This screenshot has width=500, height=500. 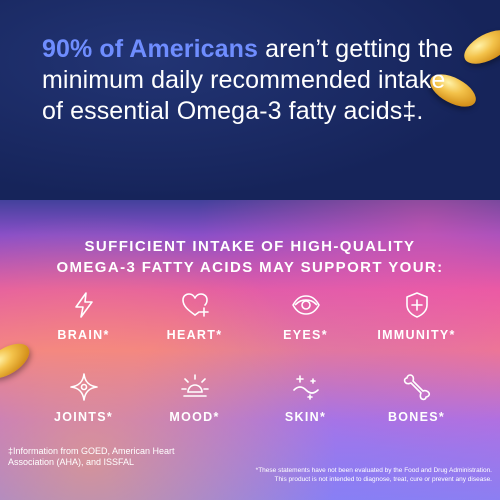 What do you see at coordinates (194, 417) in the screenshot?
I see `benefit-label: MOOD*` at bounding box center [194, 417].